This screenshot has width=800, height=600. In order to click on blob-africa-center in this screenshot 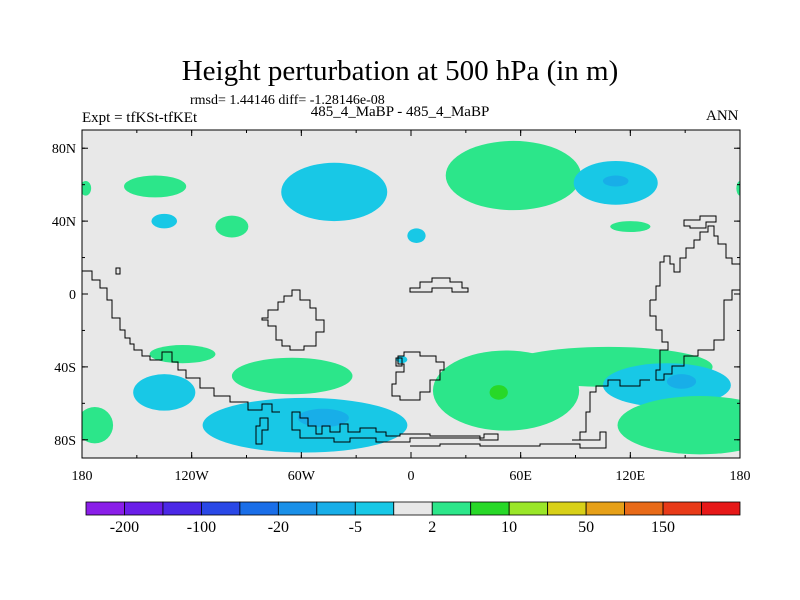, I will do `click(498, 392)`.